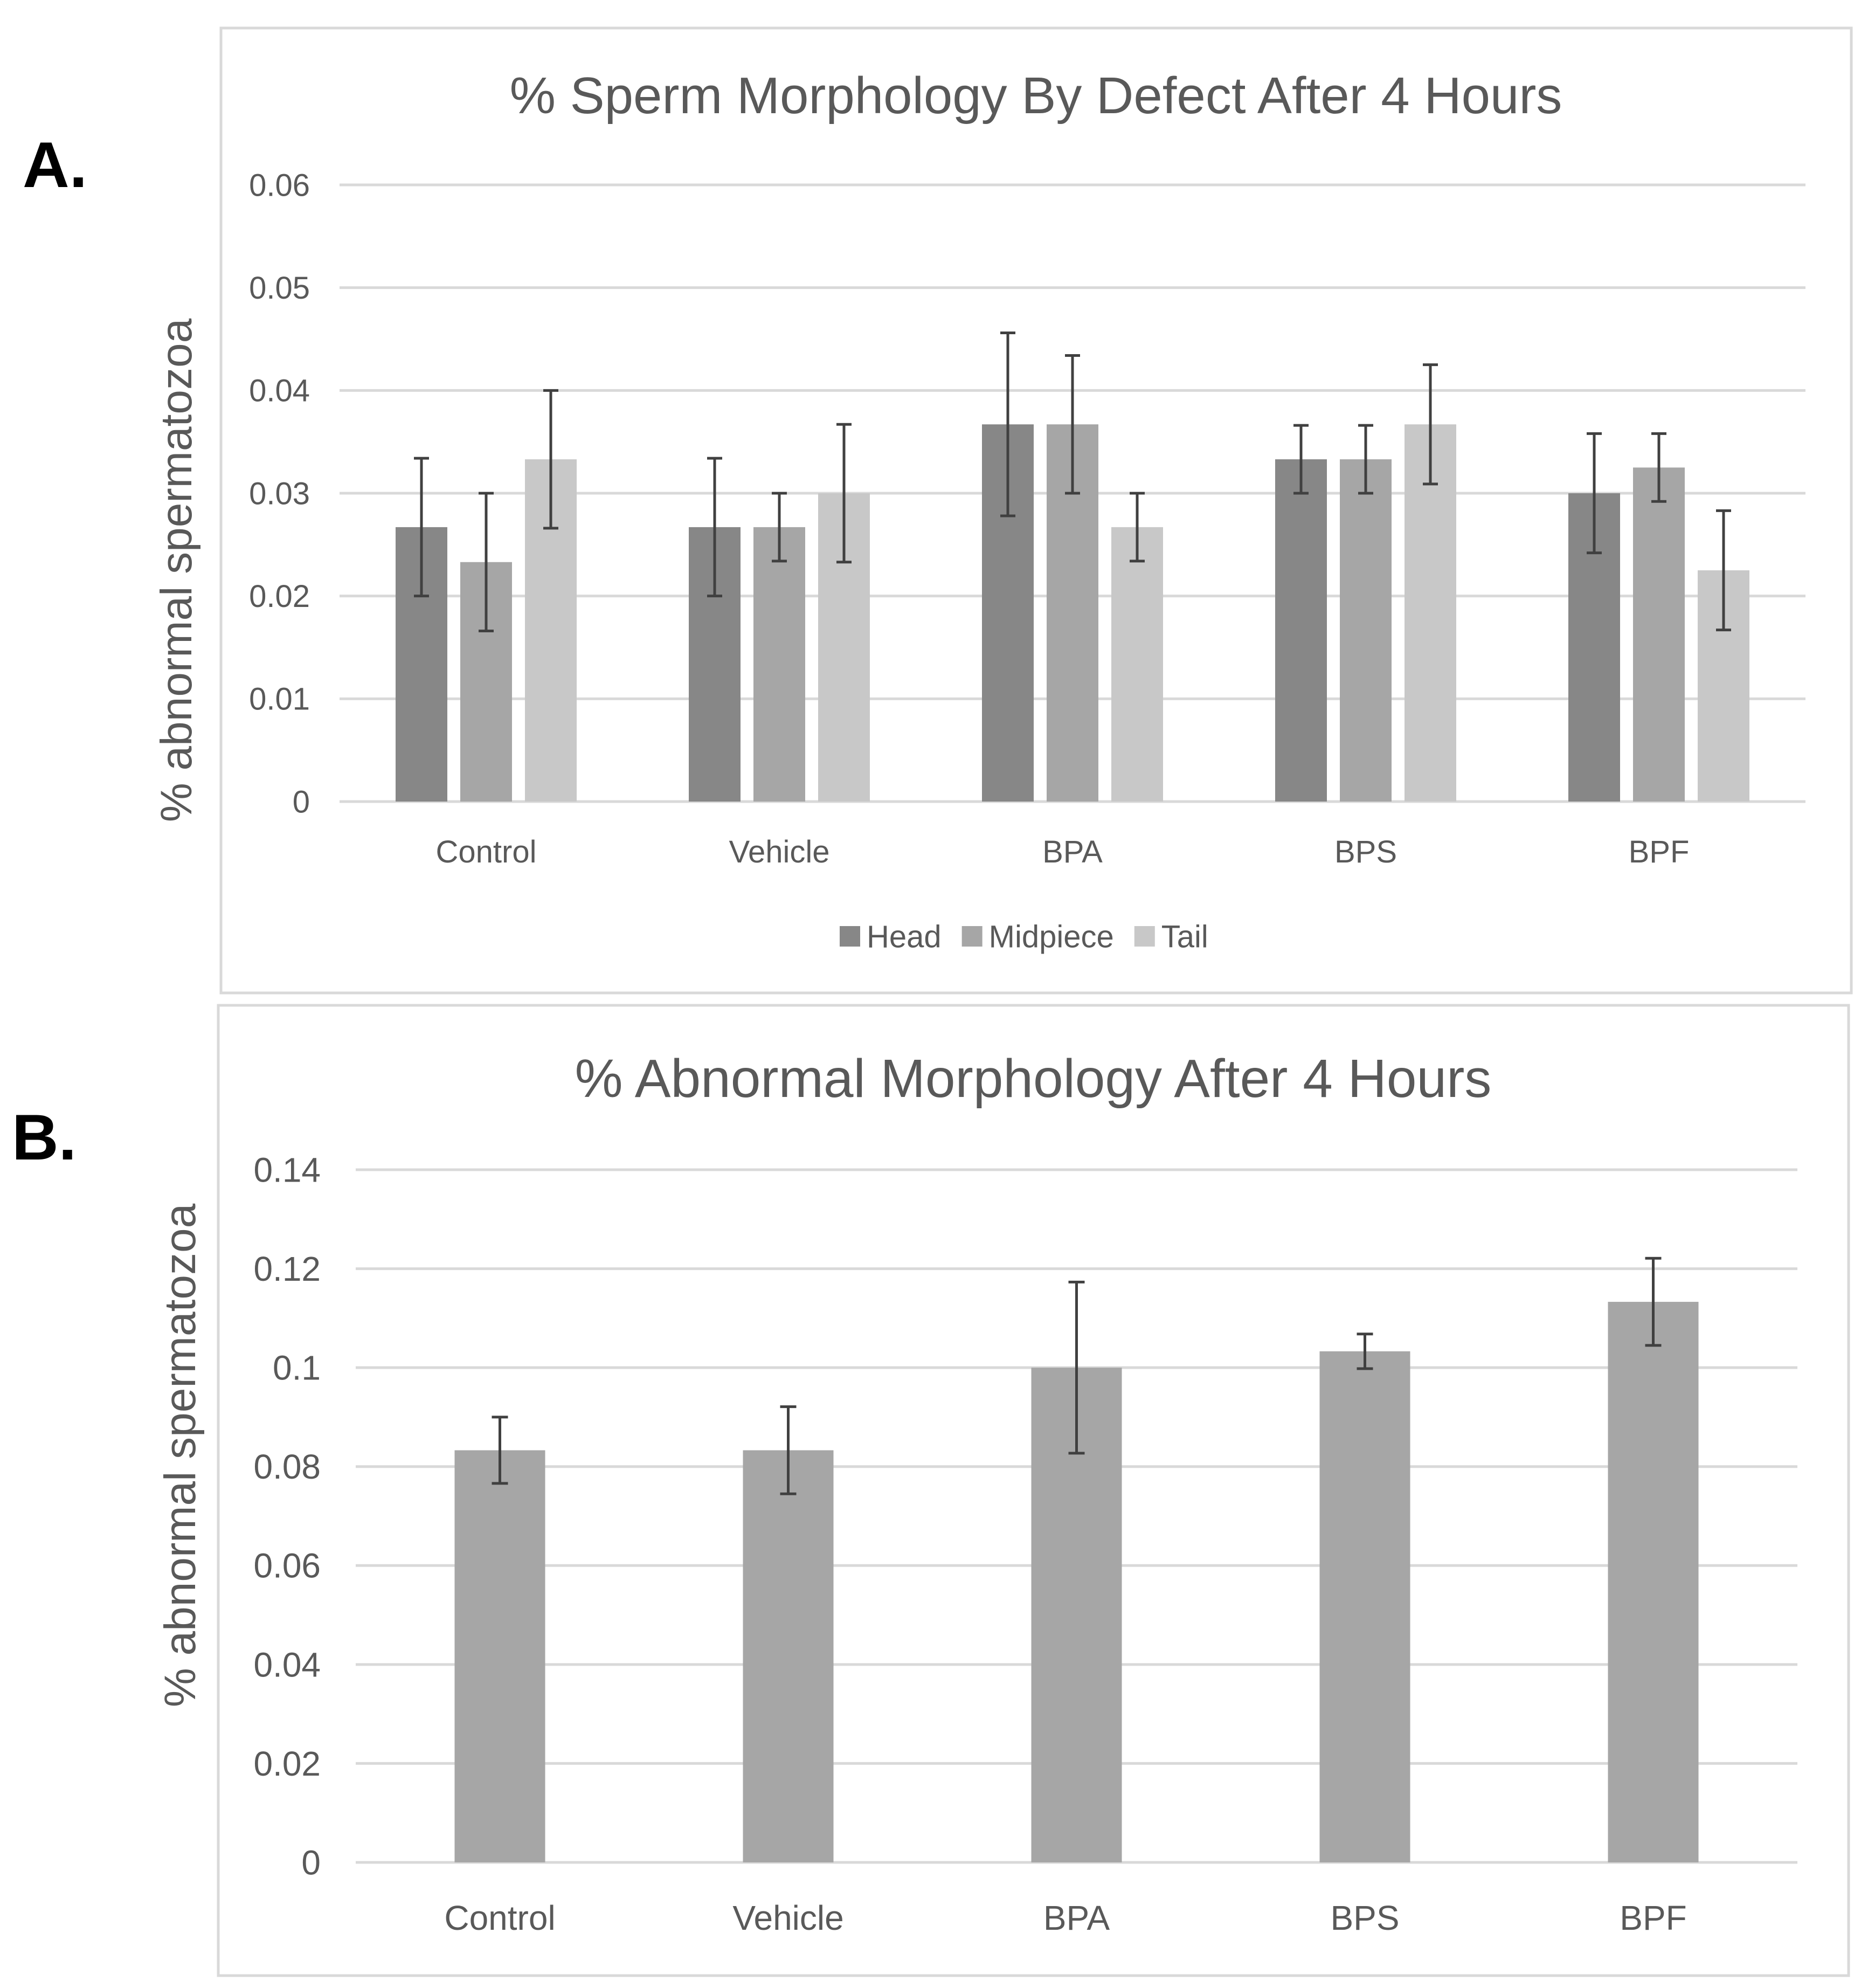 The width and height of the screenshot is (1868, 1988). I want to click on bar-head-bps, so click(1301, 630).